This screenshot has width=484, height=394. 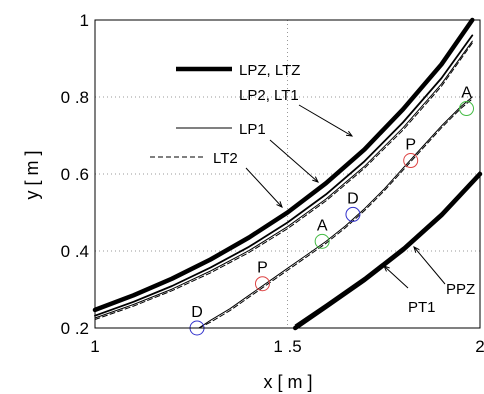 I want to click on x-tick-label: 1 .5, so click(x=287, y=346).